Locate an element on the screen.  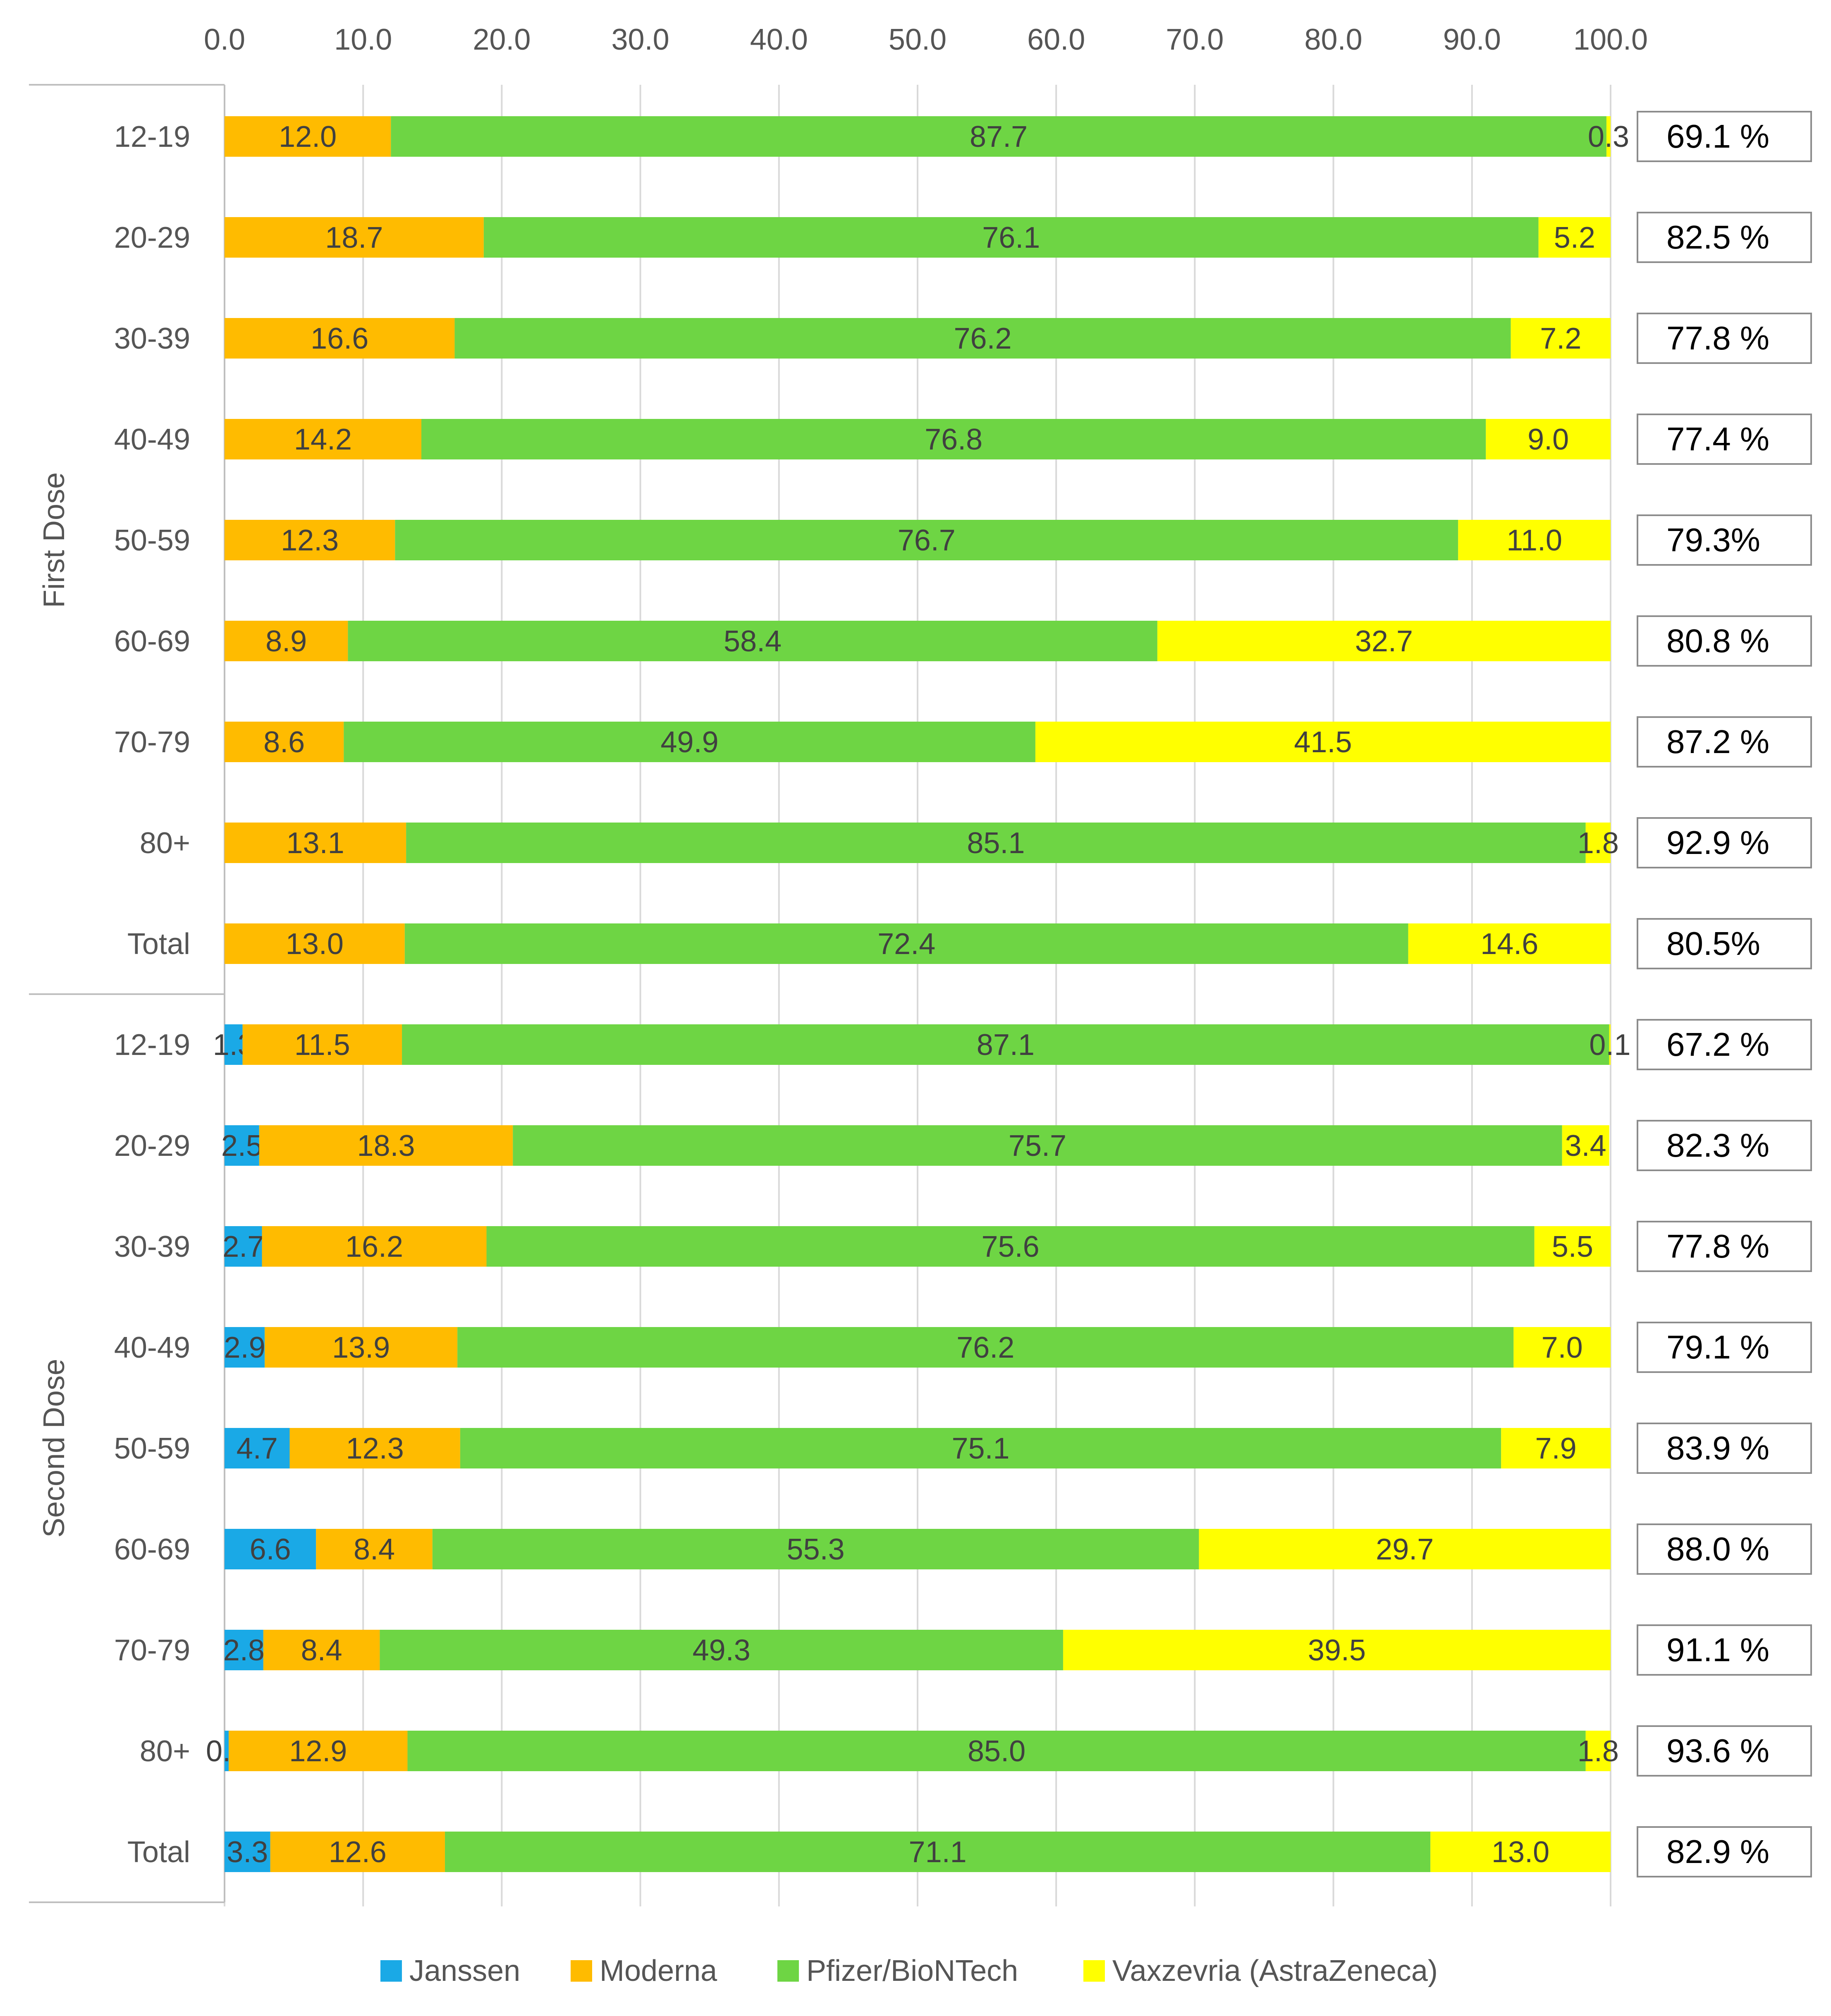
data-label: 87.7 is located at coordinates (999, 136).